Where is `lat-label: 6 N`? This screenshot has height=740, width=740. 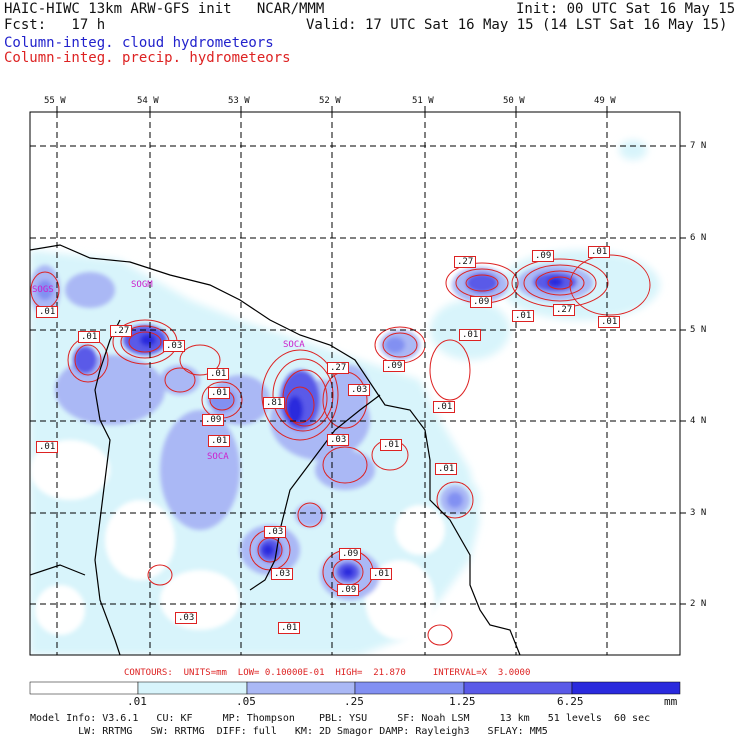 lat-label: 6 N is located at coordinates (698, 238).